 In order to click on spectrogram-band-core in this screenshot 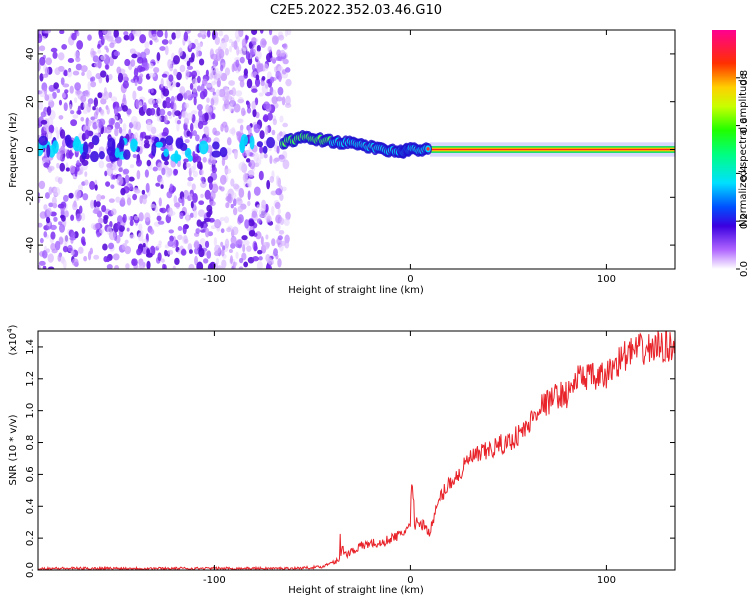, I will do `click(552, 149)`.